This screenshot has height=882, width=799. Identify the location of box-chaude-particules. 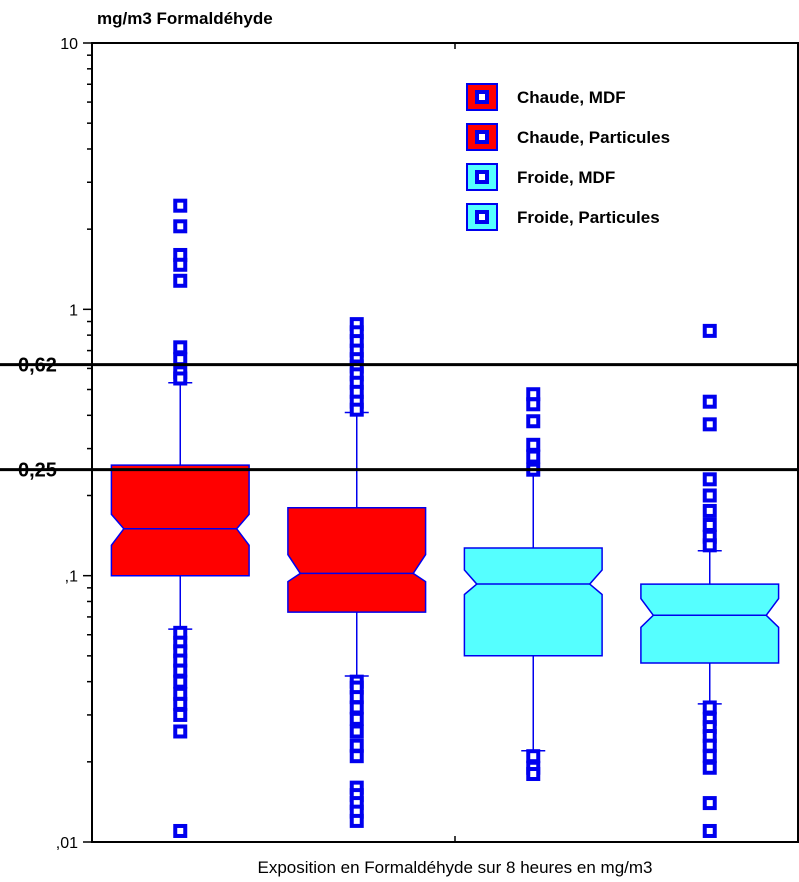
(357, 572).